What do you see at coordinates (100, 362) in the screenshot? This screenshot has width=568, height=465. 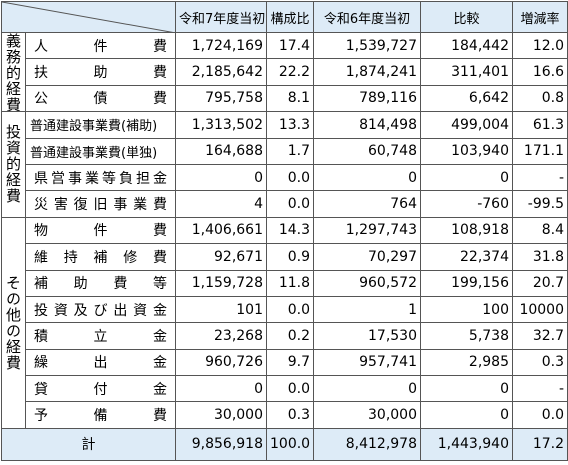 I see `item-name: 繰出金` at bounding box center [100, 362].